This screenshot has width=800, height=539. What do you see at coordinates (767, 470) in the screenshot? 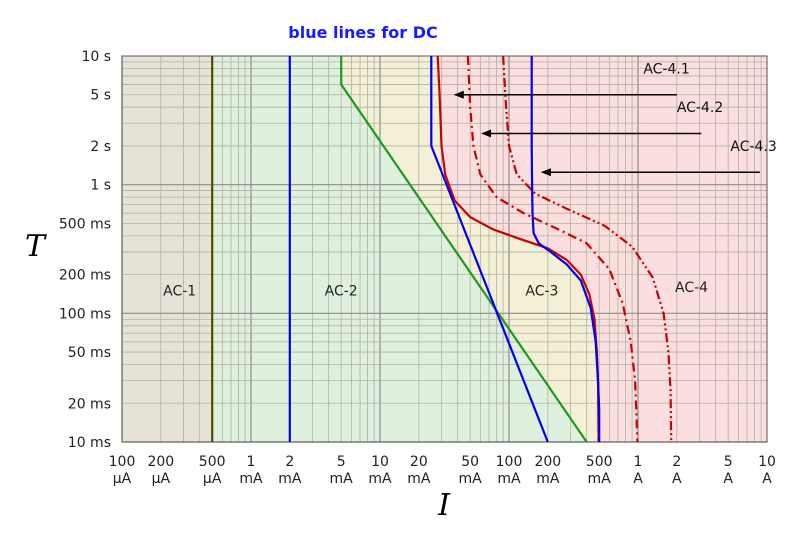
I see `x-tick-label: 10 A` at bounding box center [767, 470].